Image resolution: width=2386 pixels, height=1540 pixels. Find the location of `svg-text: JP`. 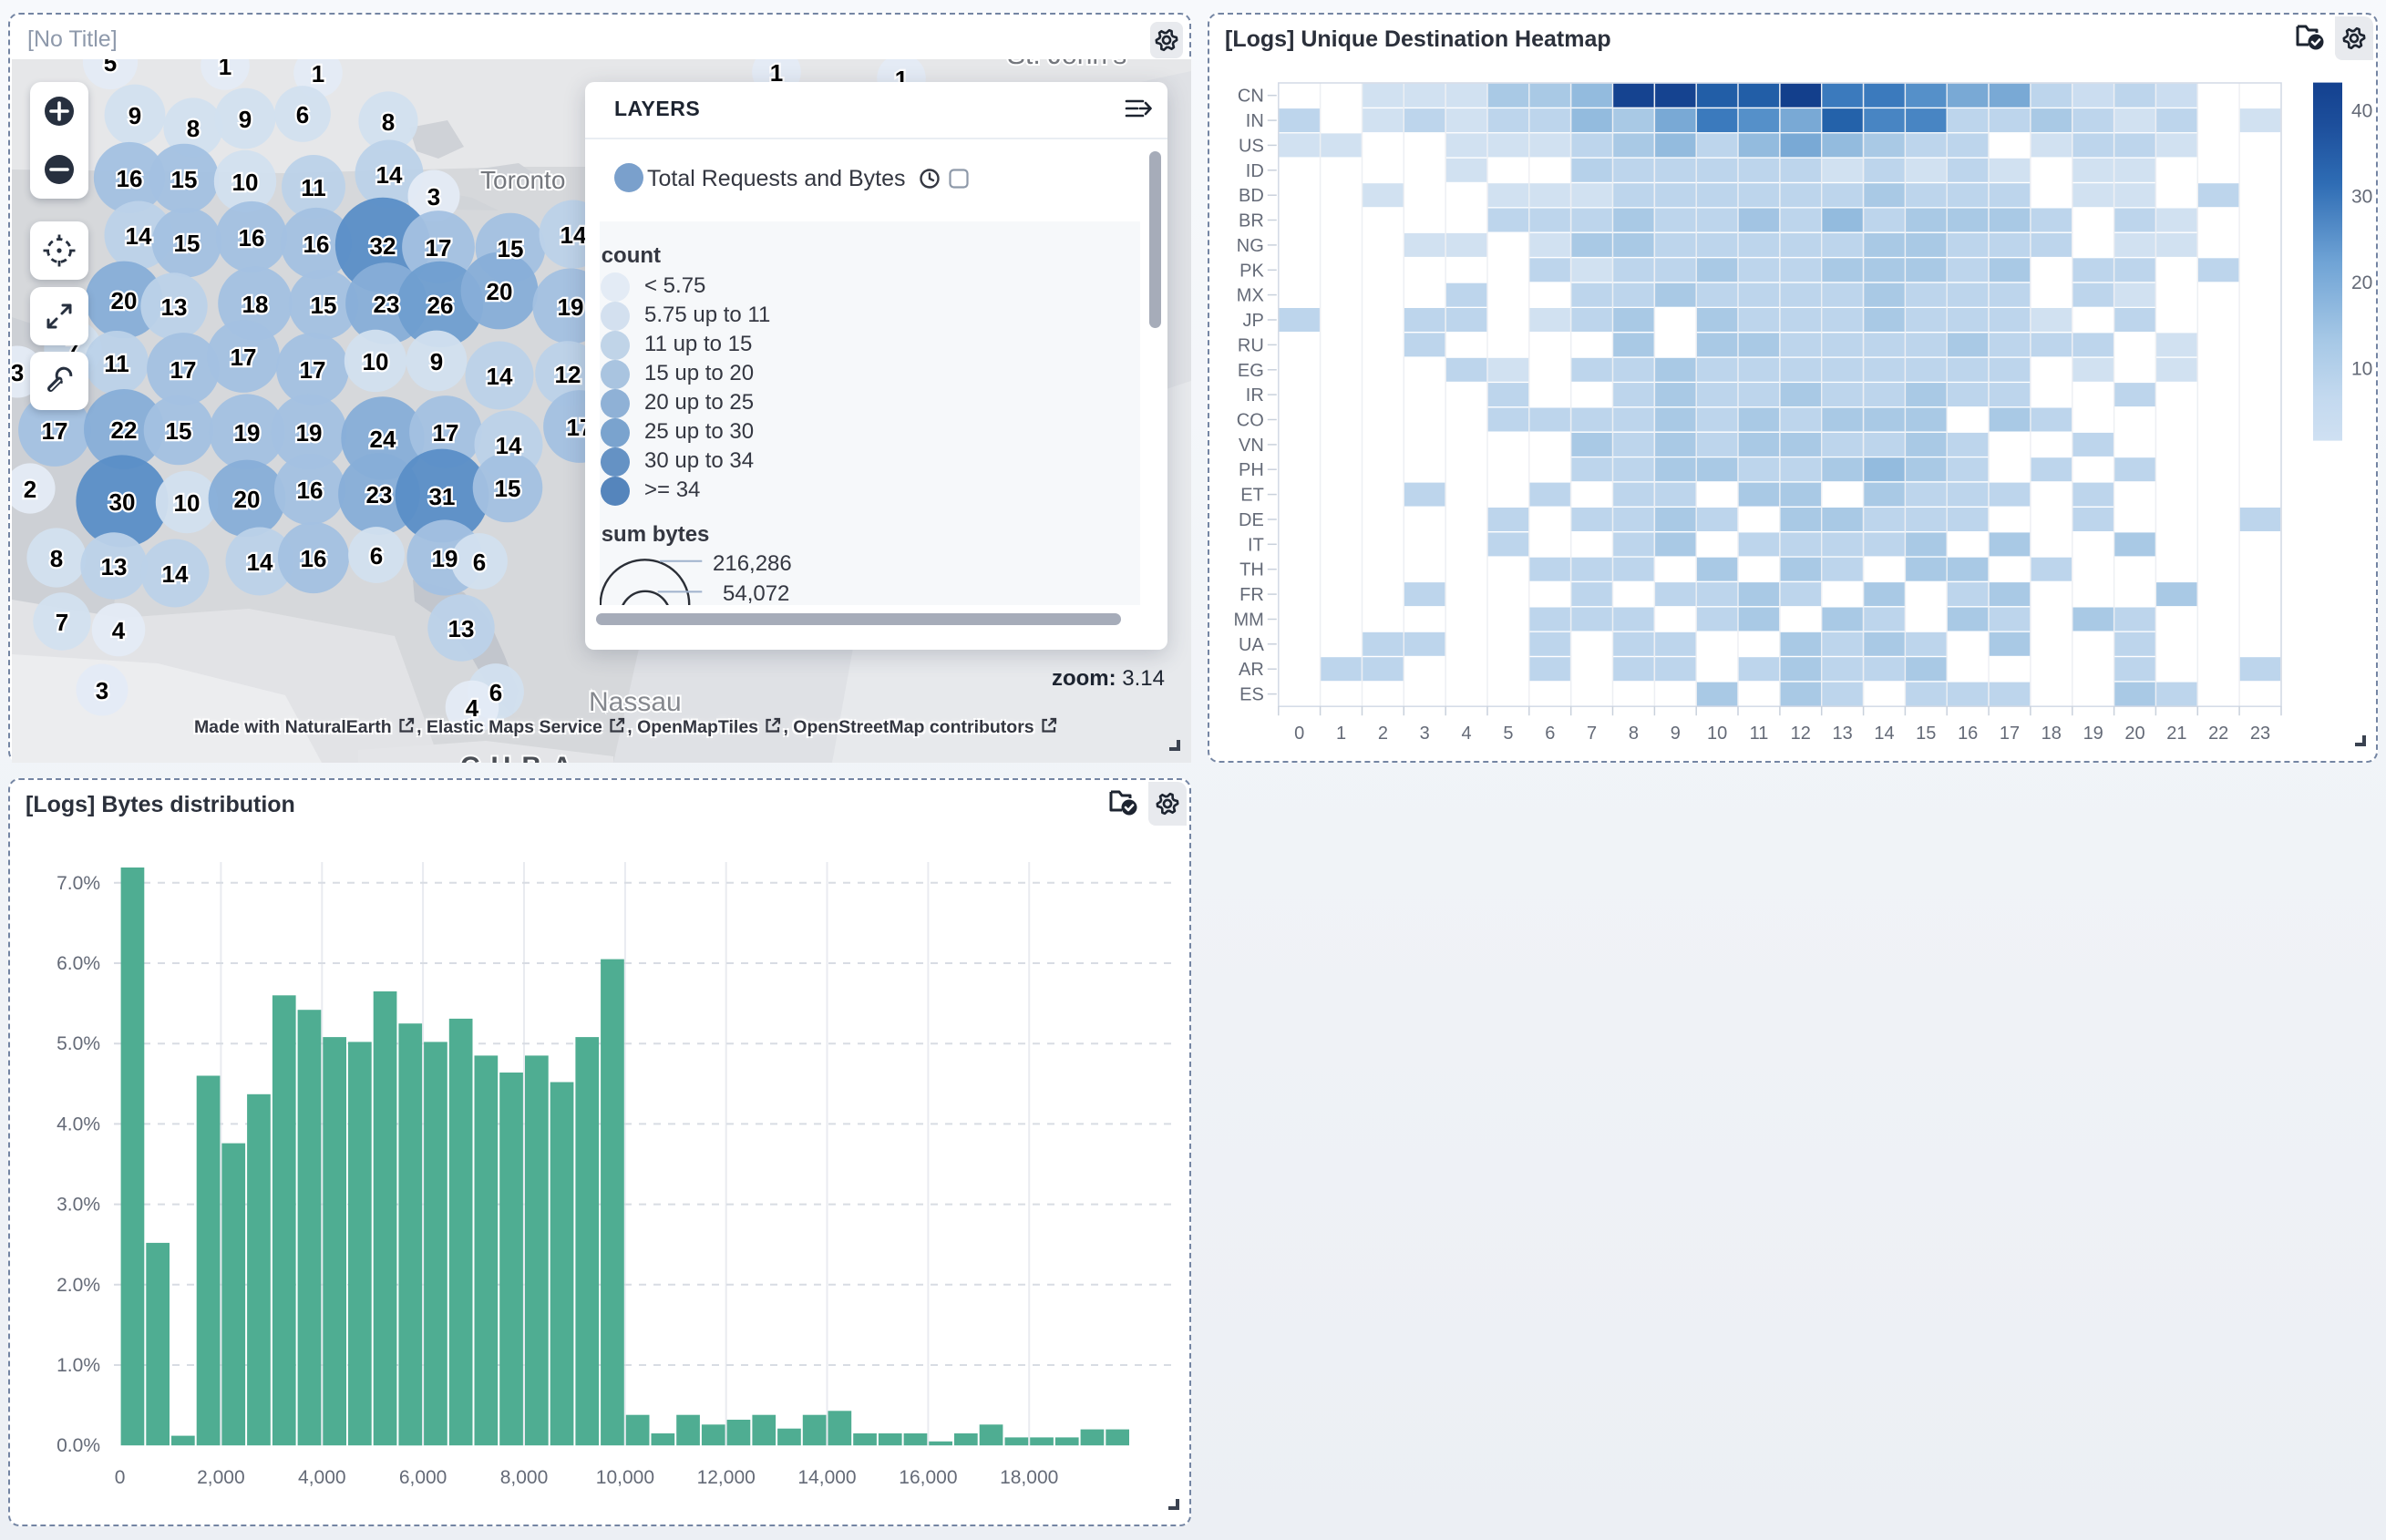

svg-text: JP is located at coordinates (1253, 321).